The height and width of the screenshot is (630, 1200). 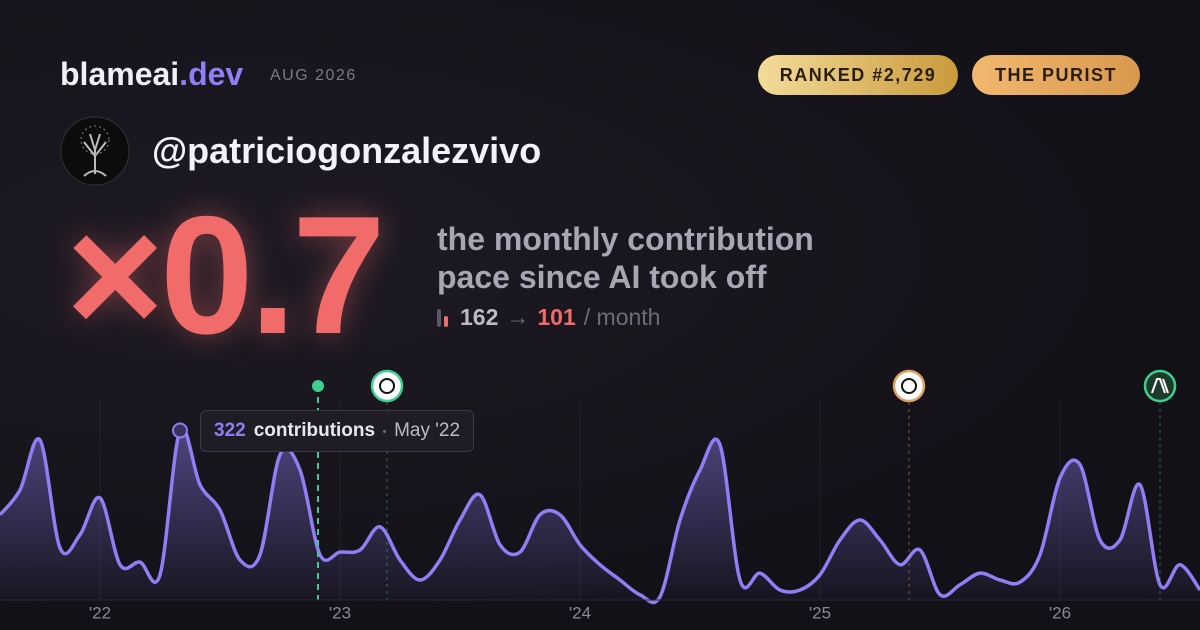 I want to click on arrow: →, so click(x=518, y=317).